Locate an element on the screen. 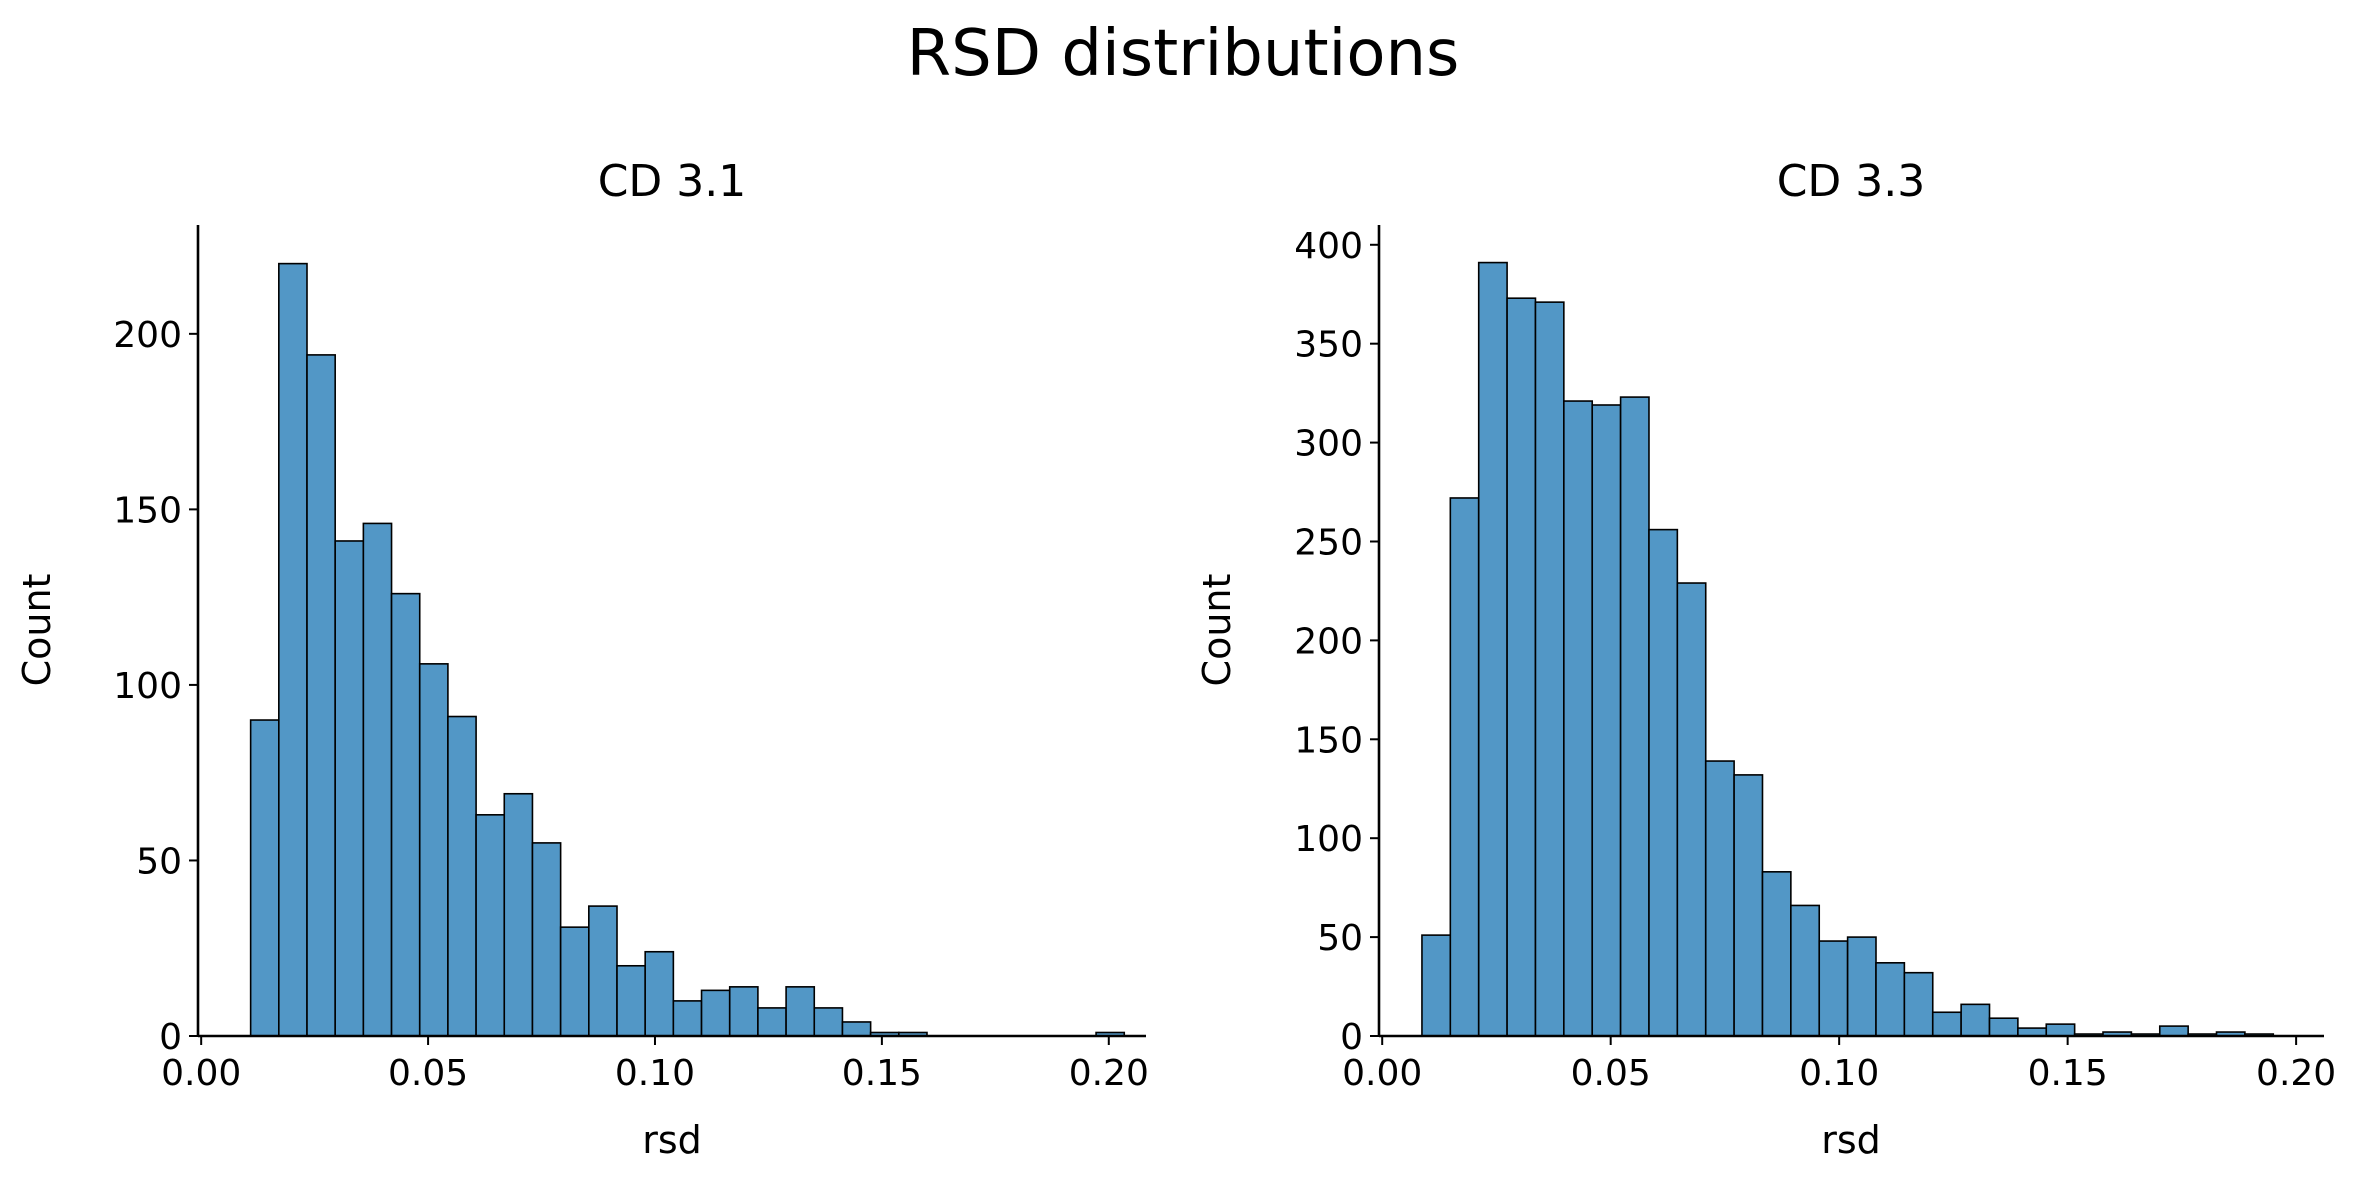  y-tick-label: 400 is located at coordinates (1328, 246).